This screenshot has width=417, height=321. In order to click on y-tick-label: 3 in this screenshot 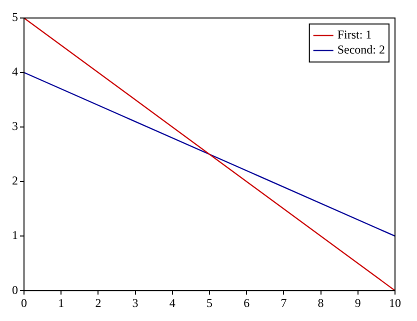, I will do `click(15, 126)`.